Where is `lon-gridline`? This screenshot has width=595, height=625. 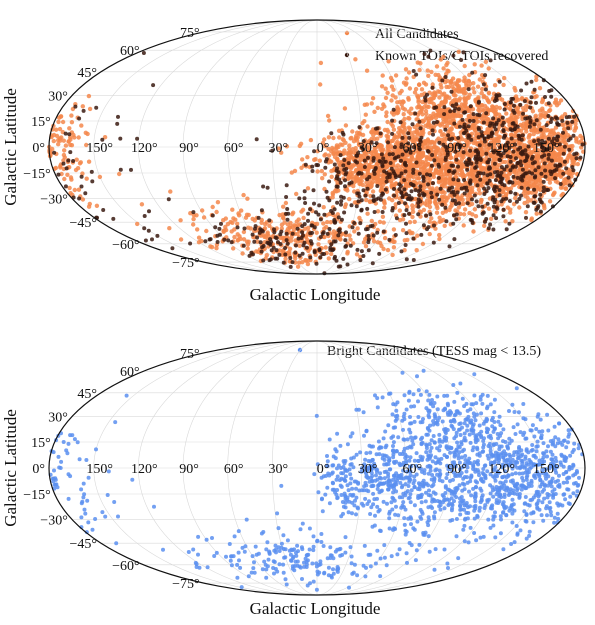
lon-gridline is located at coordinates (272, 147).